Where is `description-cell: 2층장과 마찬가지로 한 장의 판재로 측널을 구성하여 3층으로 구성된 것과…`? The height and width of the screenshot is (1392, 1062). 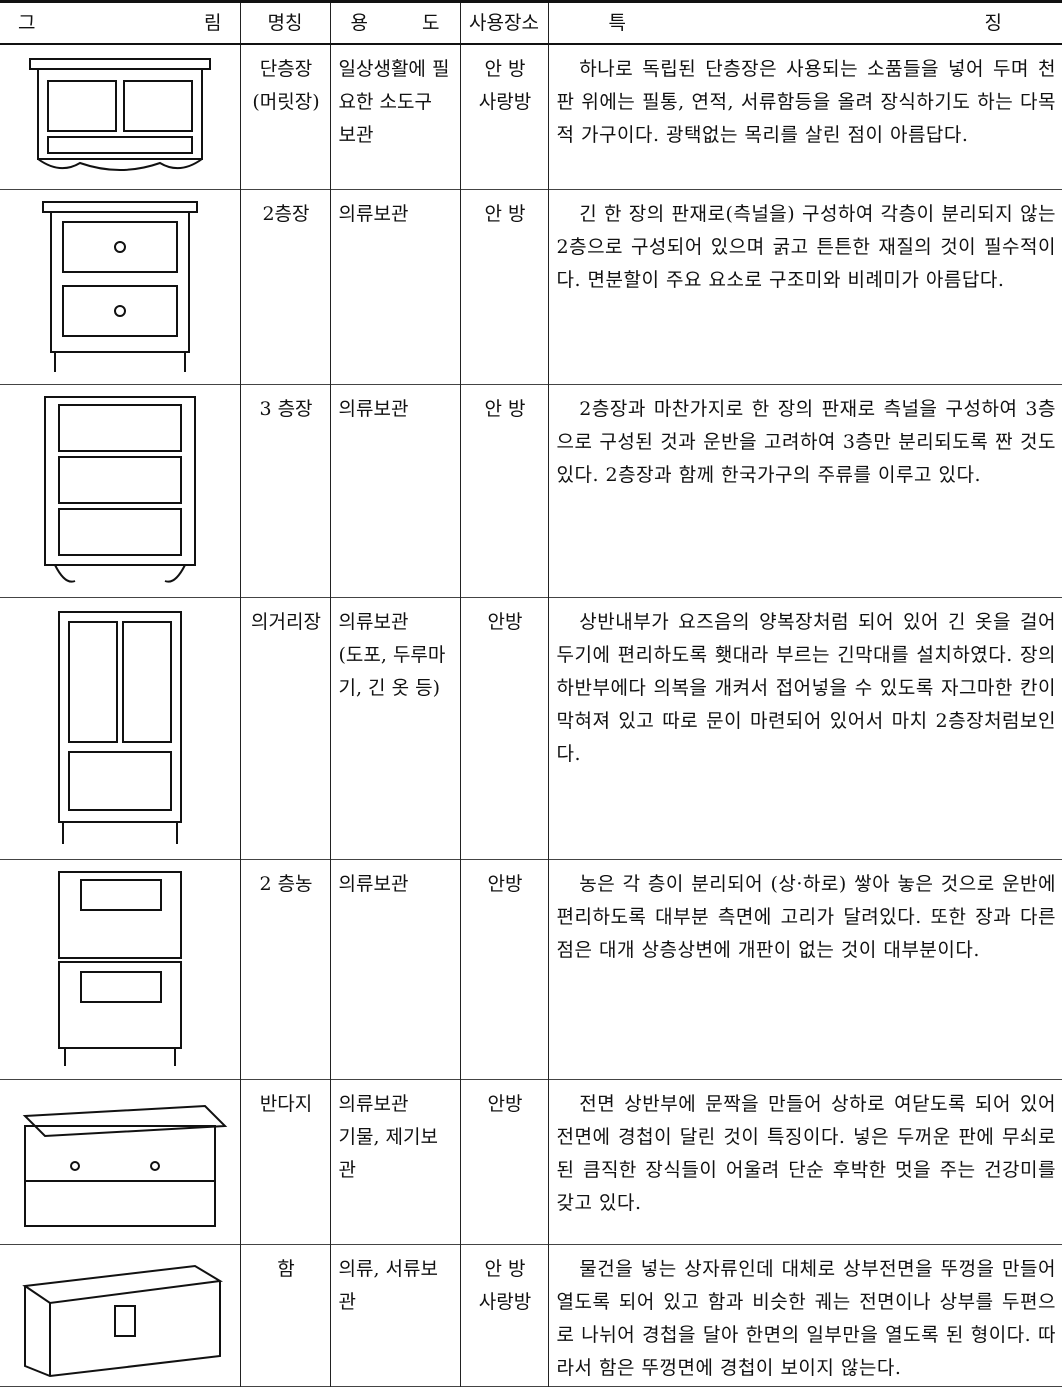 description-cell: 2층장과 마찬가지로 한 장의 판재로 측널을 구성하여 3층으로 구성된 것과… is located at coordinates (804, 490).